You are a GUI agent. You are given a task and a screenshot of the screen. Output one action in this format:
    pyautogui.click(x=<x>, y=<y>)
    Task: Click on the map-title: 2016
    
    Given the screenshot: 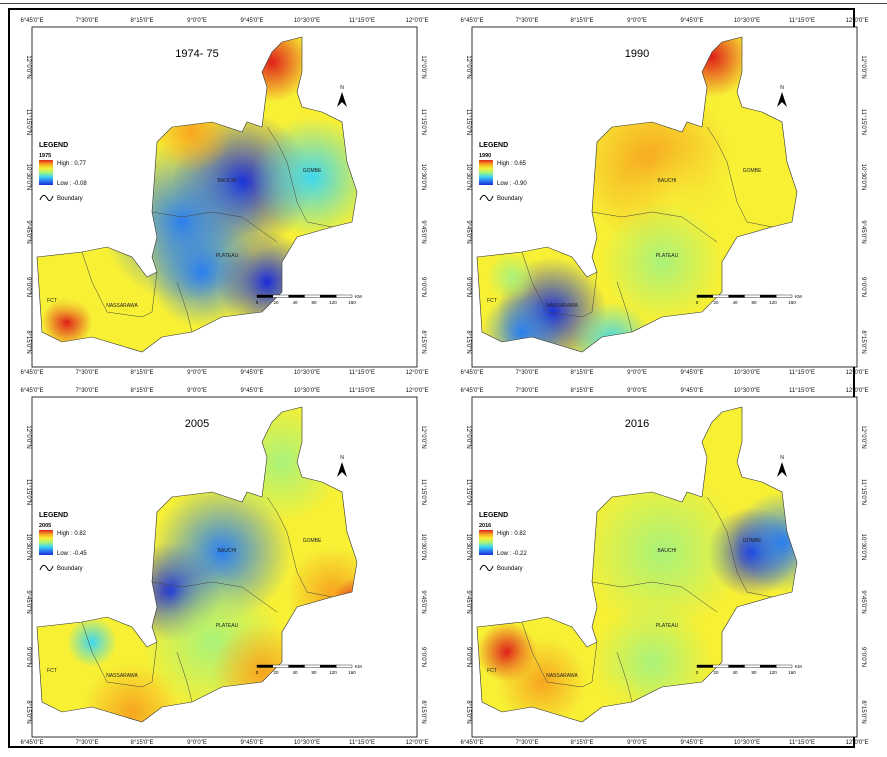 What is the action you would take?
    pyautogui.click(x=637, y=424)
    